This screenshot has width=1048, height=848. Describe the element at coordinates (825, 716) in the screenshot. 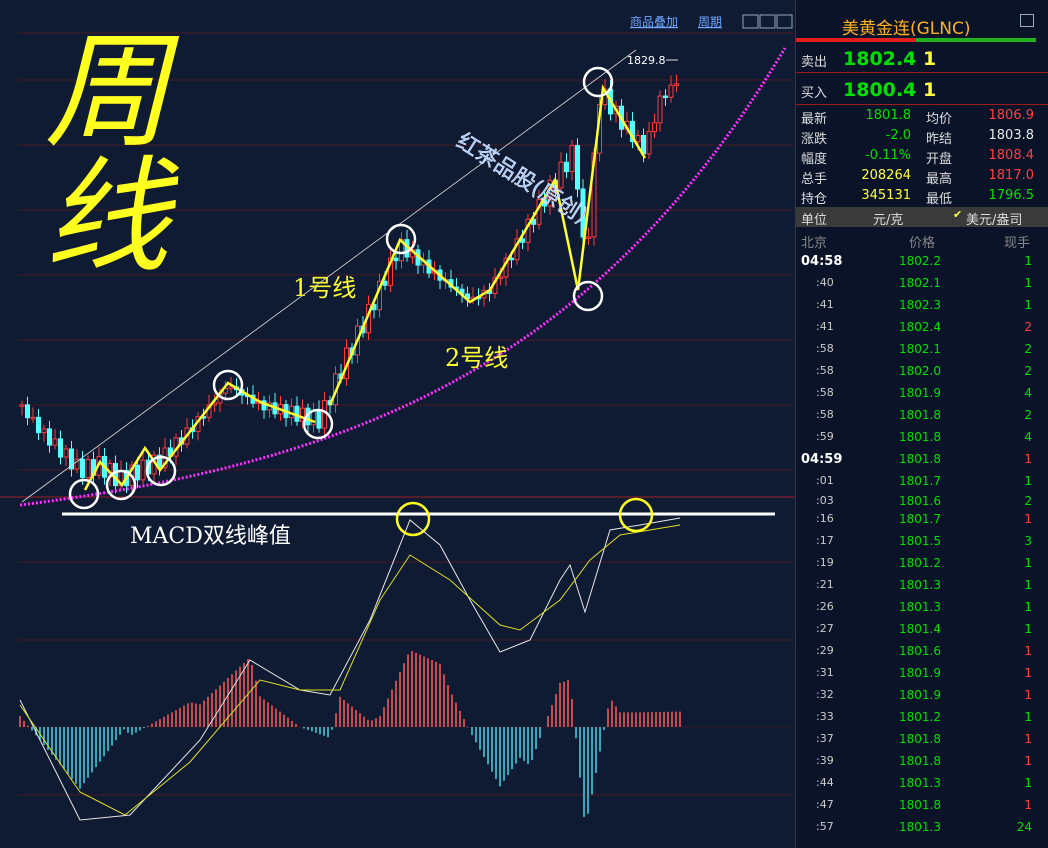

I see `tick-time: :33` at that location.